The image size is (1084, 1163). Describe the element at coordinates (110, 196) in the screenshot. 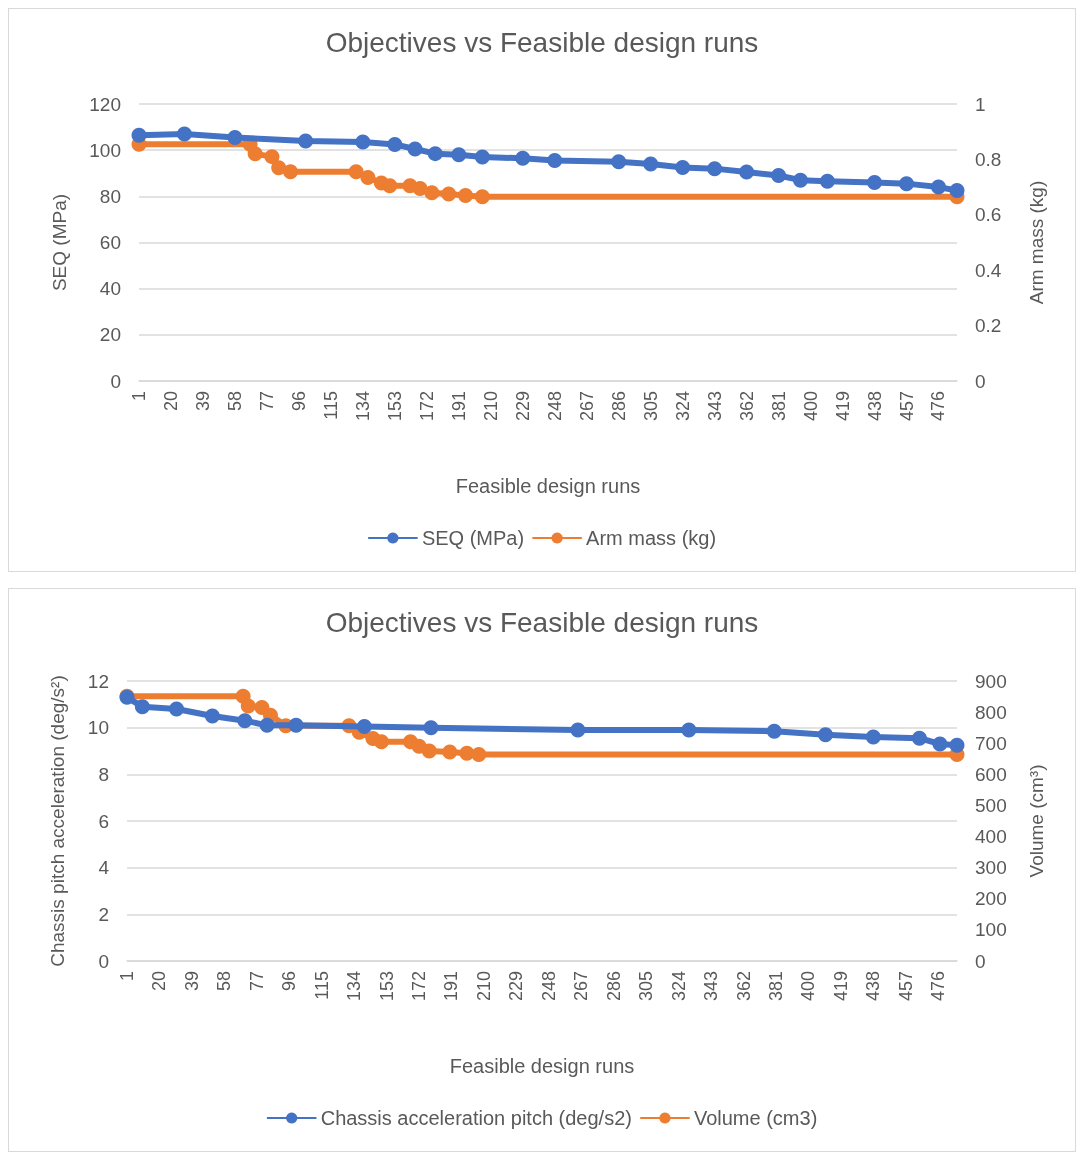

I see `y-tick-label: 80` at that location.